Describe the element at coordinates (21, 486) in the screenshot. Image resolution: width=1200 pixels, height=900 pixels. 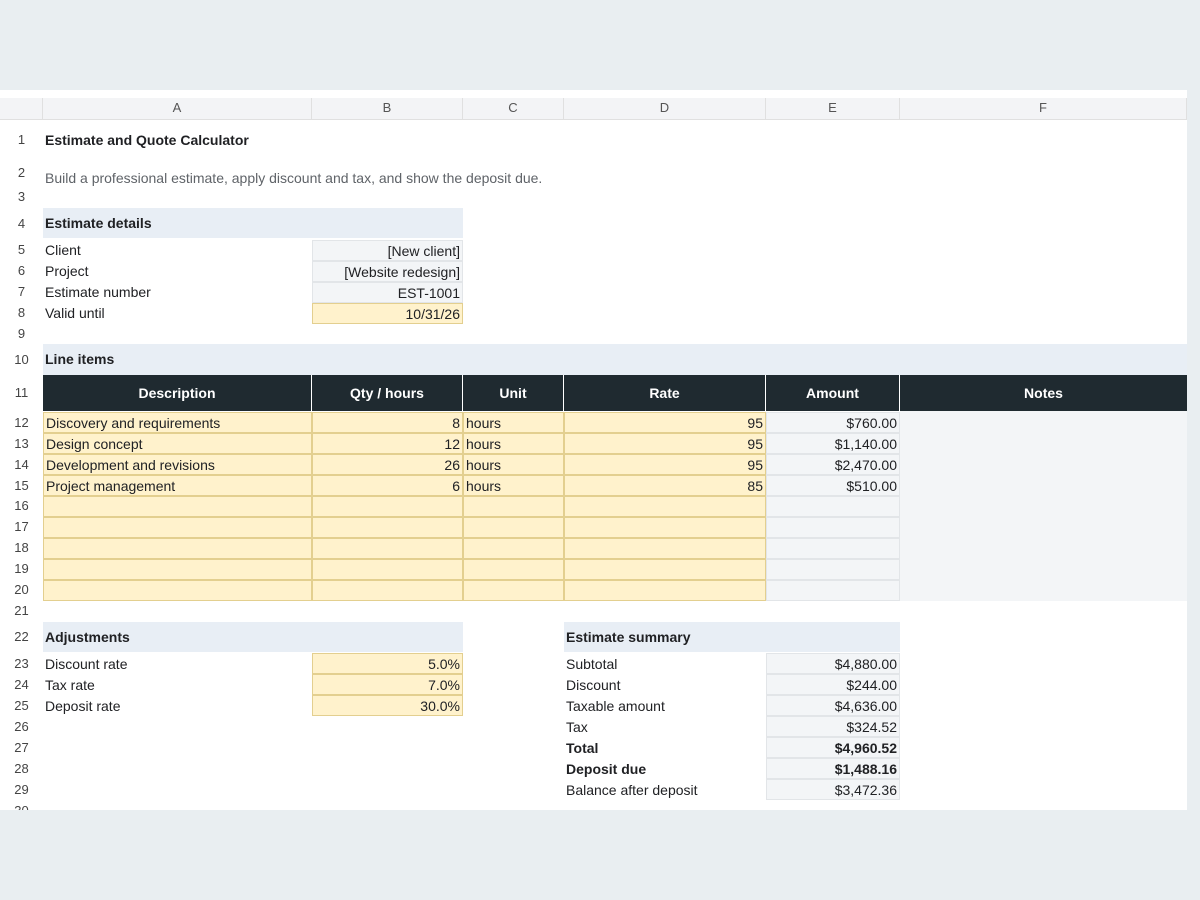
I see `row-header: 15` at that location.